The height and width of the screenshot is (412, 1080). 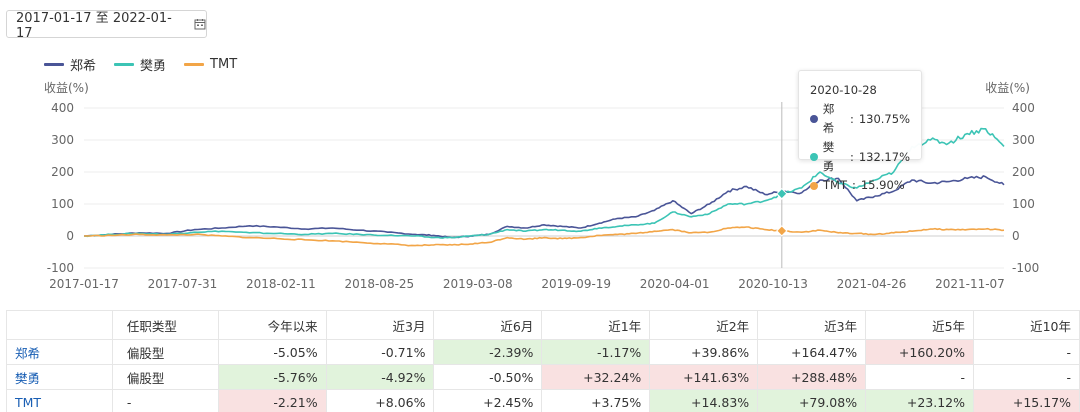 What do you see at coordinates (920, 400) in the screenshot?
I see `return-cell: +23.12%` at bounding box center [920, 400].